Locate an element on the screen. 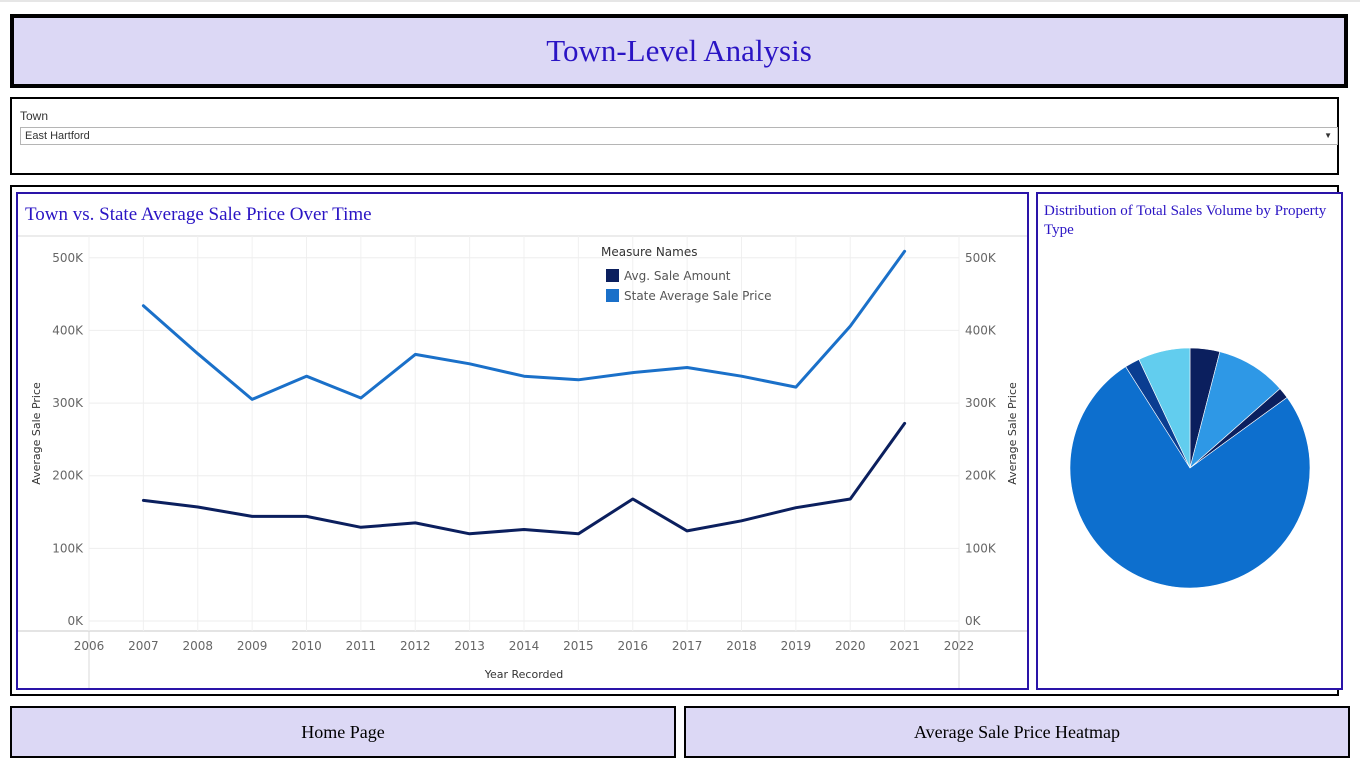 The width and height of the screenshot is (1360, 762). legend-title: Measure Names is located at coordinates (649, 252).